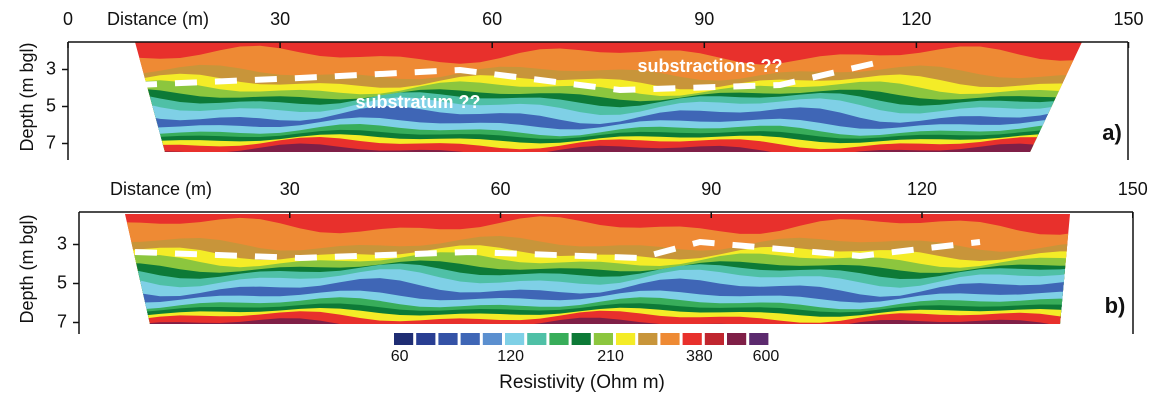 The height and width of the screenshot is (397, 1160). What do you see at coordinates (766, 356) in the screenshot?
I see `colorbar-tick-label: 600` at bounding box center [766, 356].